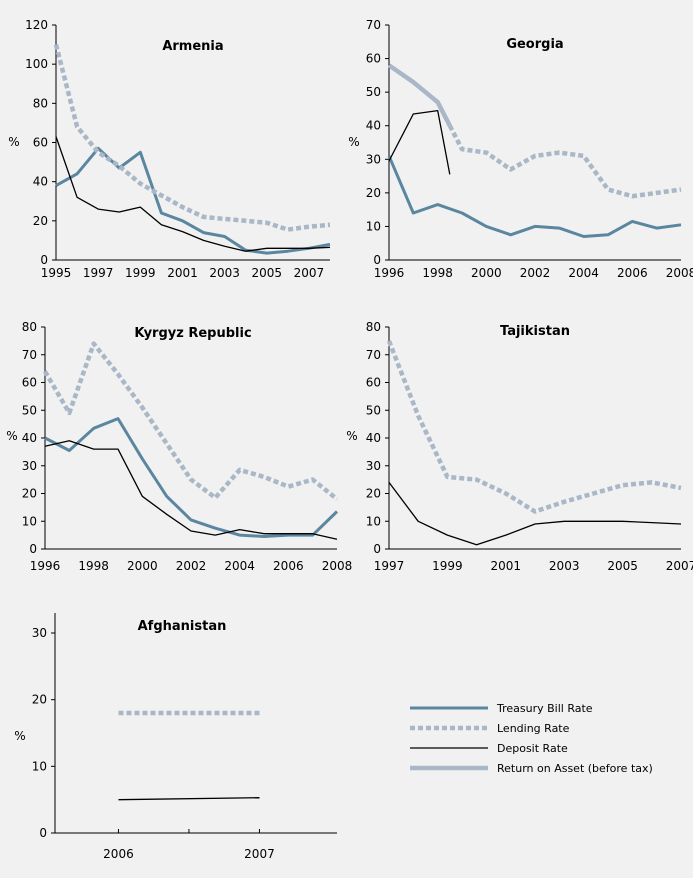 The width and height of the screenshot is (693, 878). Describe the element at coordinates (192, 46) in the screenshot. I see `chart-title: Armenia` at that location.